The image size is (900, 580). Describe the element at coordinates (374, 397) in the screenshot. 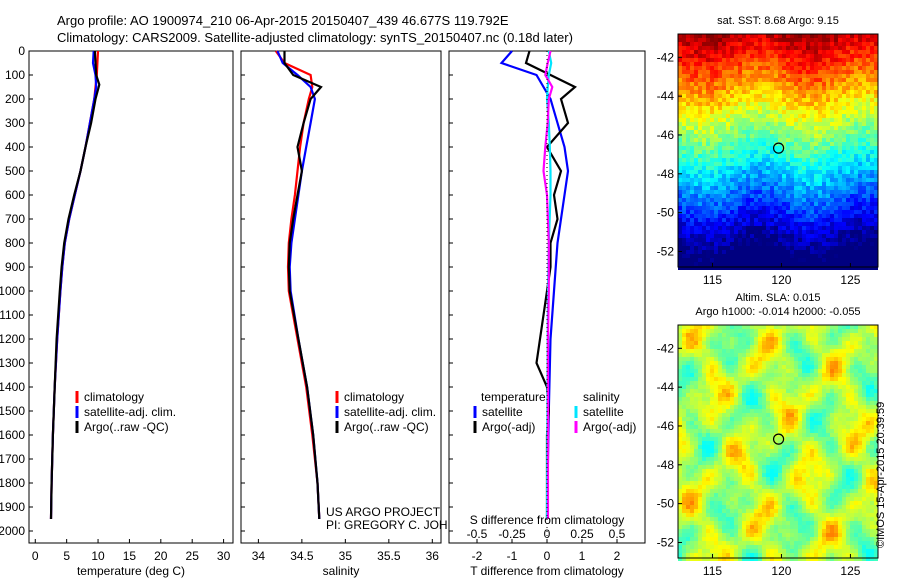

I see `legend-label: climatology` at that location.